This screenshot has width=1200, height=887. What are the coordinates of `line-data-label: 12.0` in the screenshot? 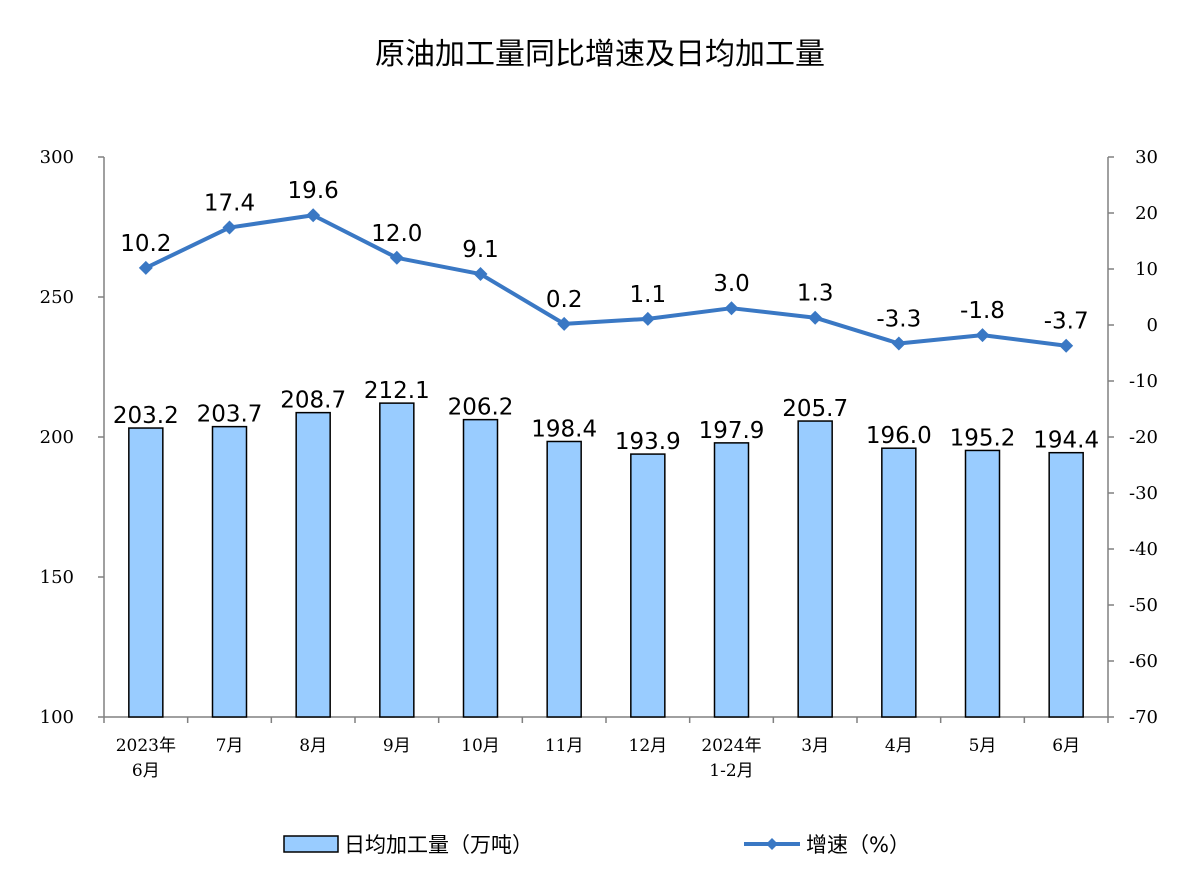 It's located at (396, 234).